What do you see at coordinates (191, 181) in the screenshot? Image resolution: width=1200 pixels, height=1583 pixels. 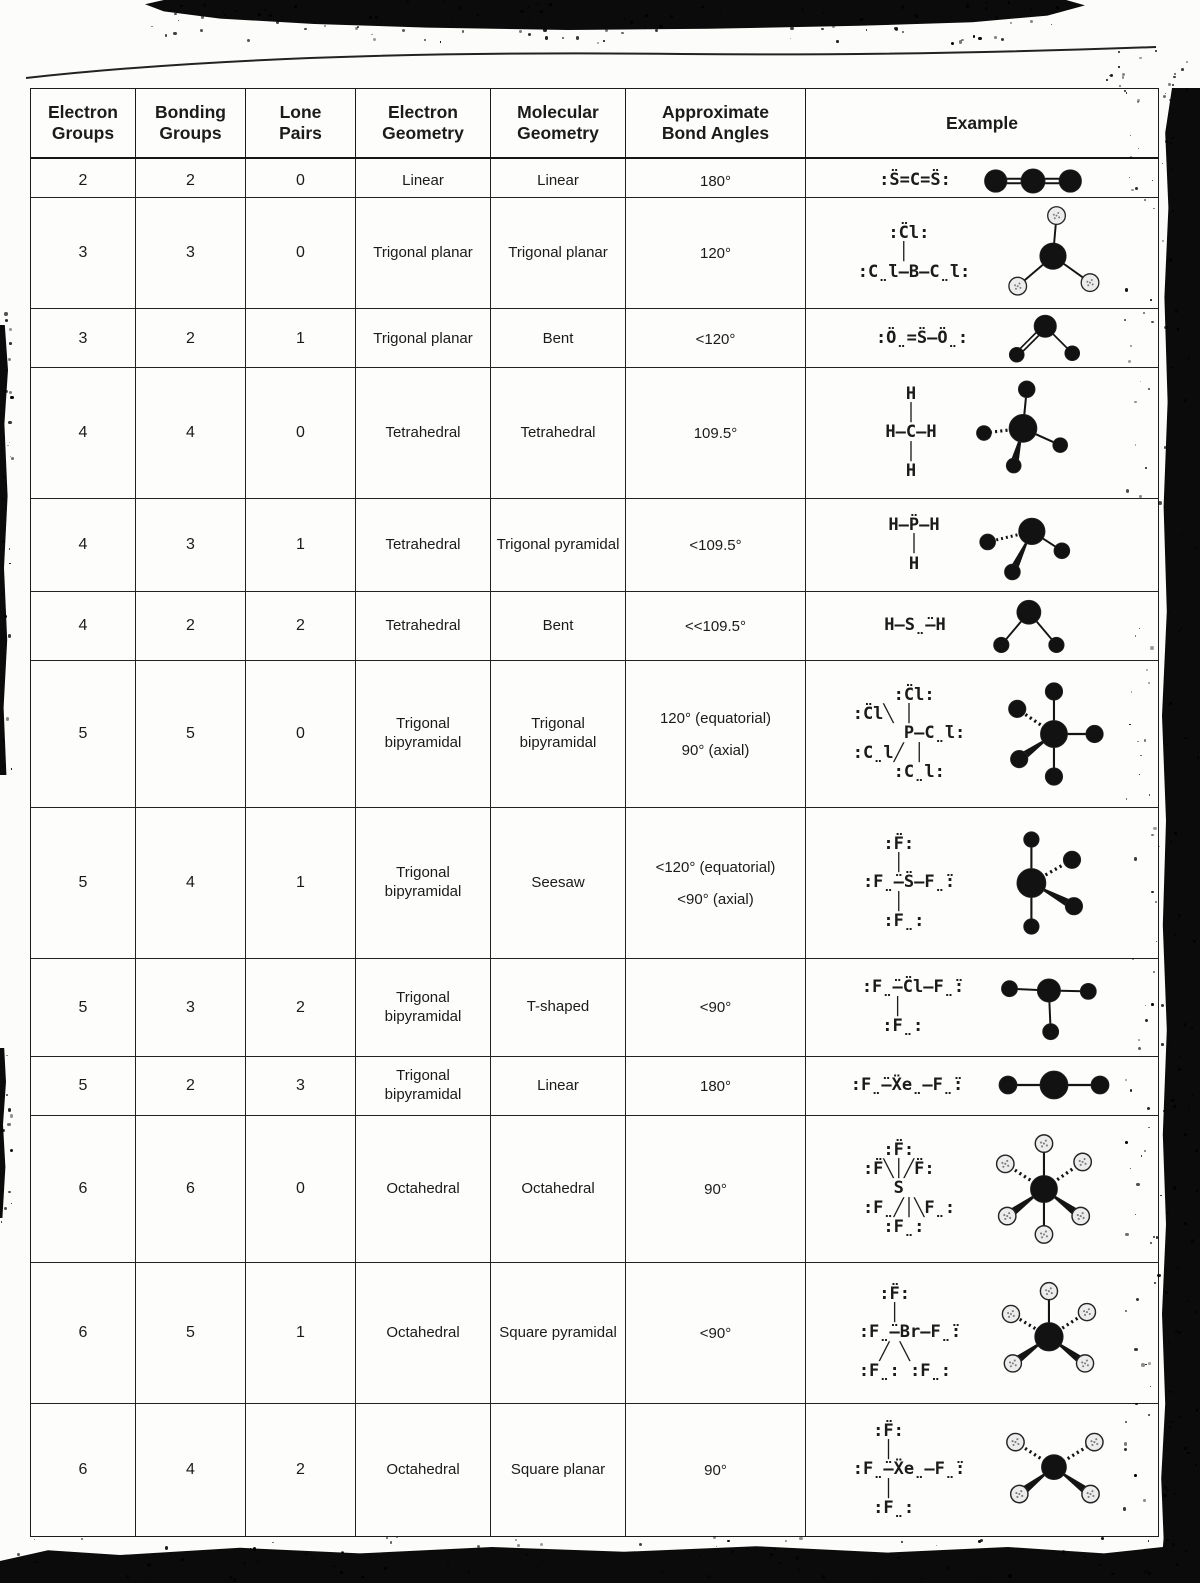 I see `bonding-groups-cell: 2` at bounding box center [191, 181].